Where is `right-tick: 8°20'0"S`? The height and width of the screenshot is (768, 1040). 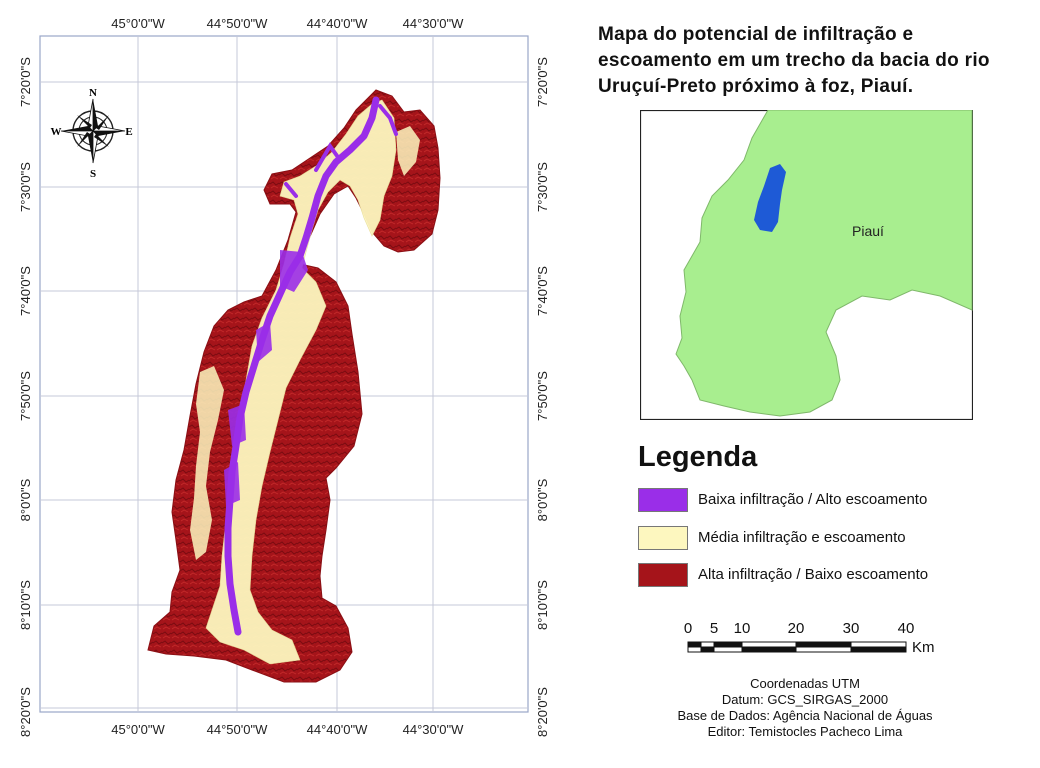
right-tick: 8°20'0"S is located at coordinates (542, 712).